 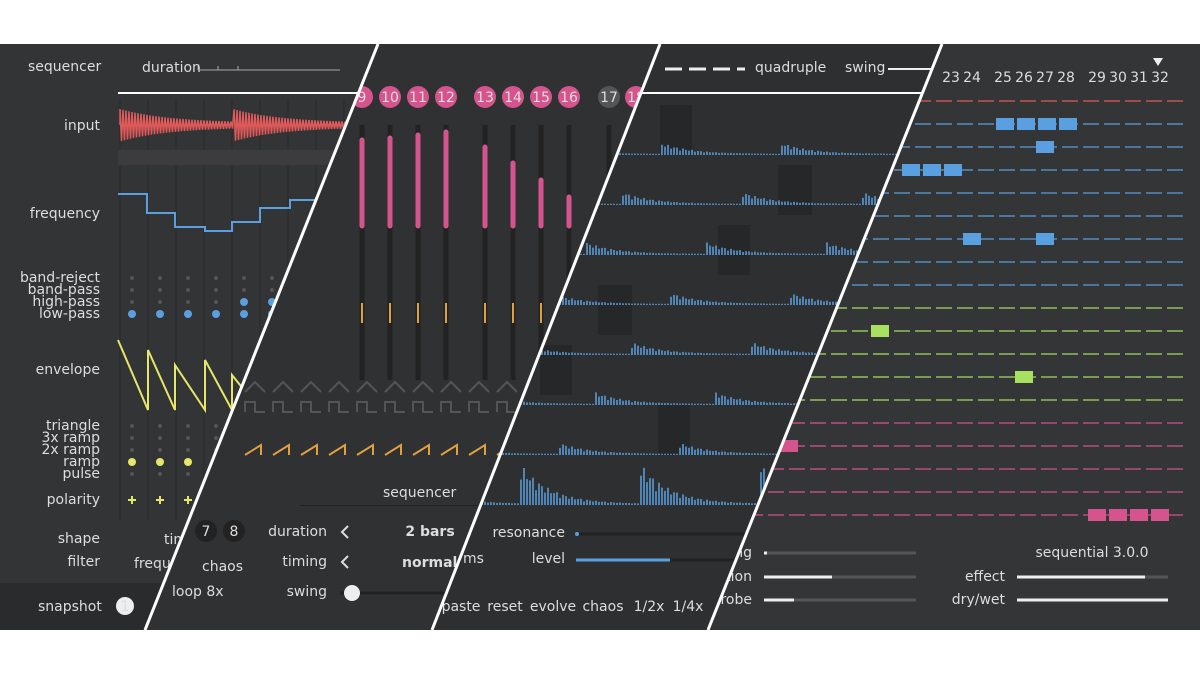 What do you see at coordinates (362, 98) in the screenshot?
I see `step-number: 9` at bounding box center [362, 98].